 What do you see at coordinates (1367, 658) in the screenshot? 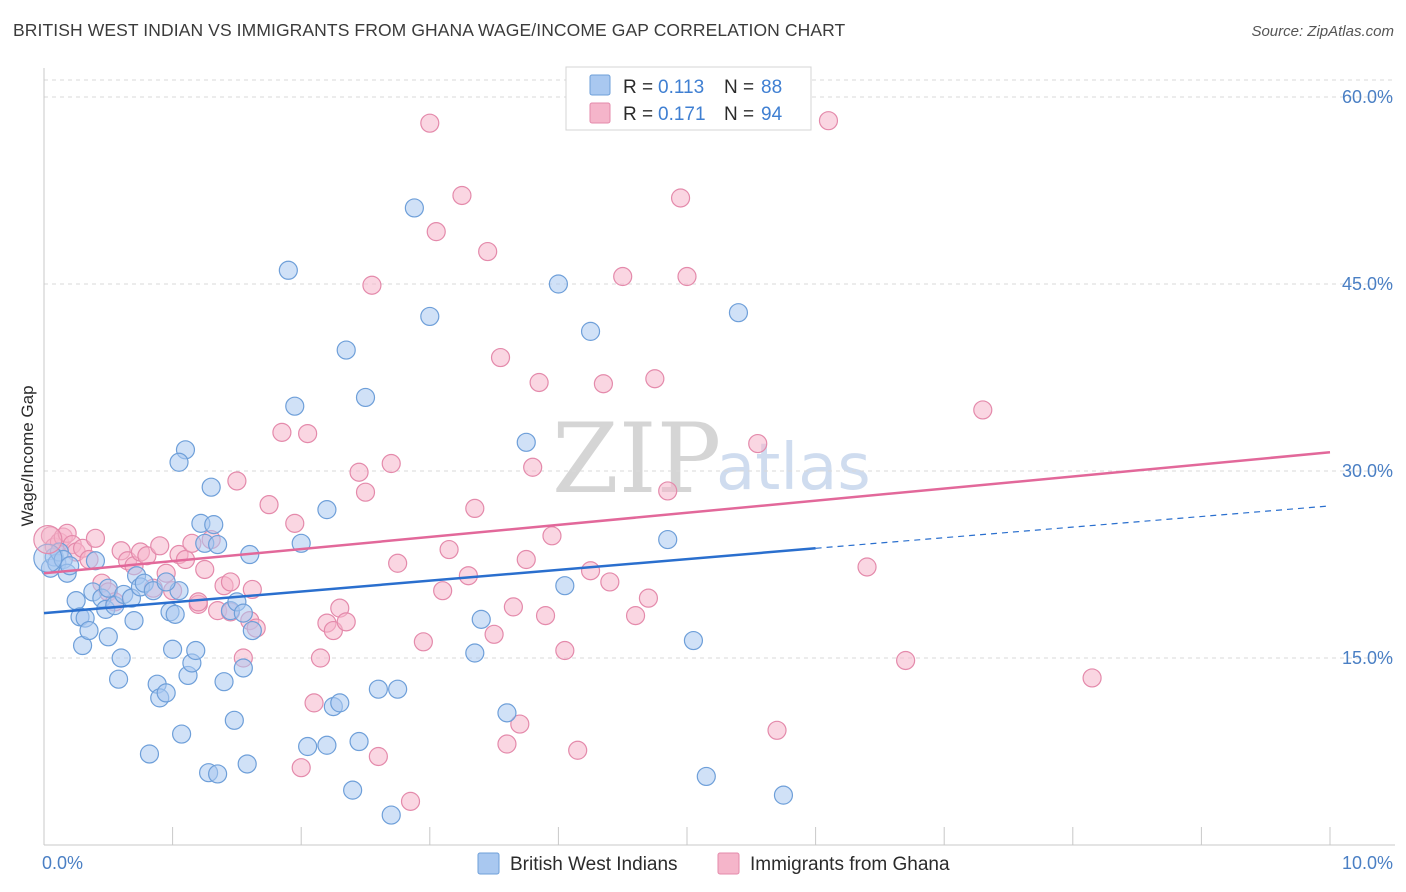
I see `y-tick-label-15: 15.0%` at bounding box center [1367, 658].